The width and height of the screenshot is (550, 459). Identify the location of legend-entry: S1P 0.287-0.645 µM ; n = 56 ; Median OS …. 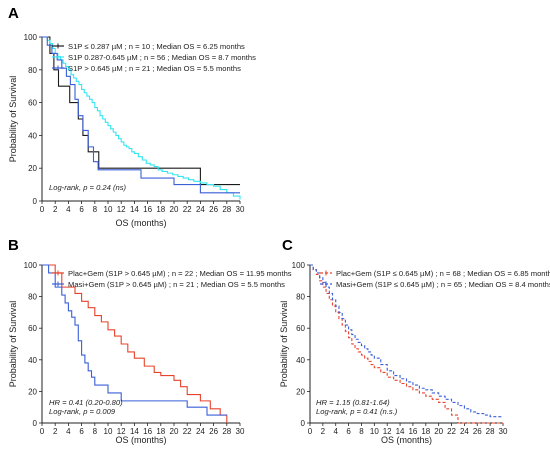
(162, 57).